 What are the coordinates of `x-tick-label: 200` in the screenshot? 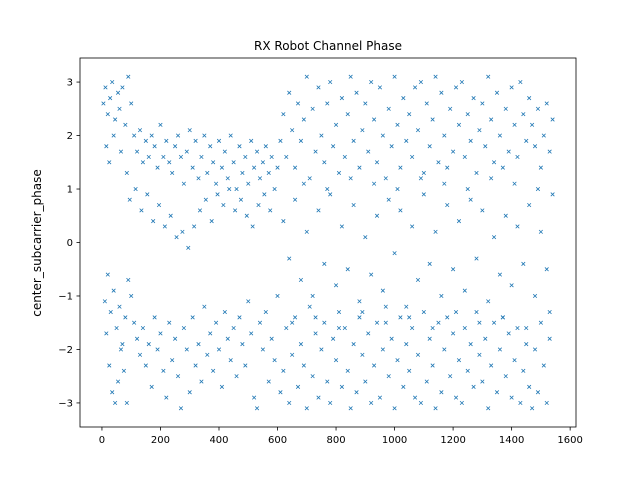 It's located at (160, 440).